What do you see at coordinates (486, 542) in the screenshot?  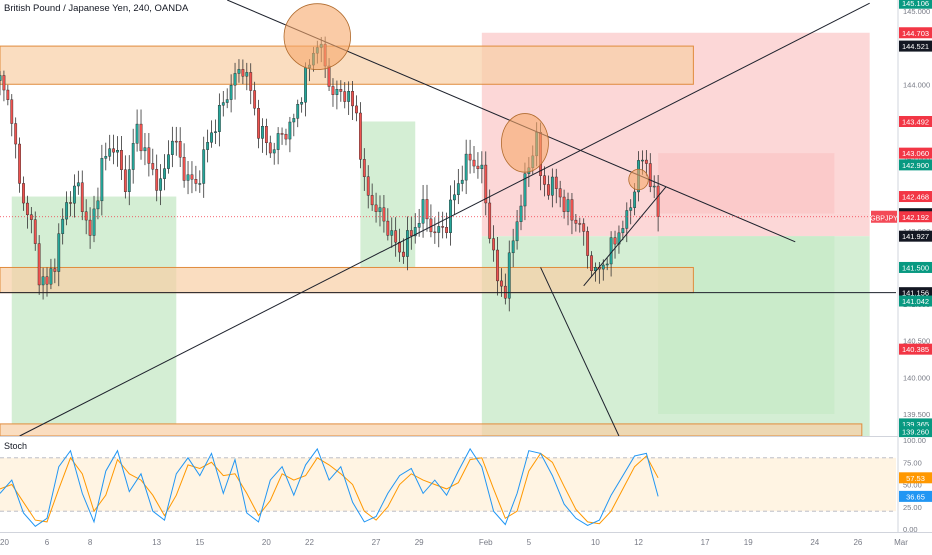 I see `time-tick-label: Feb` at bounding box center [486, 542].